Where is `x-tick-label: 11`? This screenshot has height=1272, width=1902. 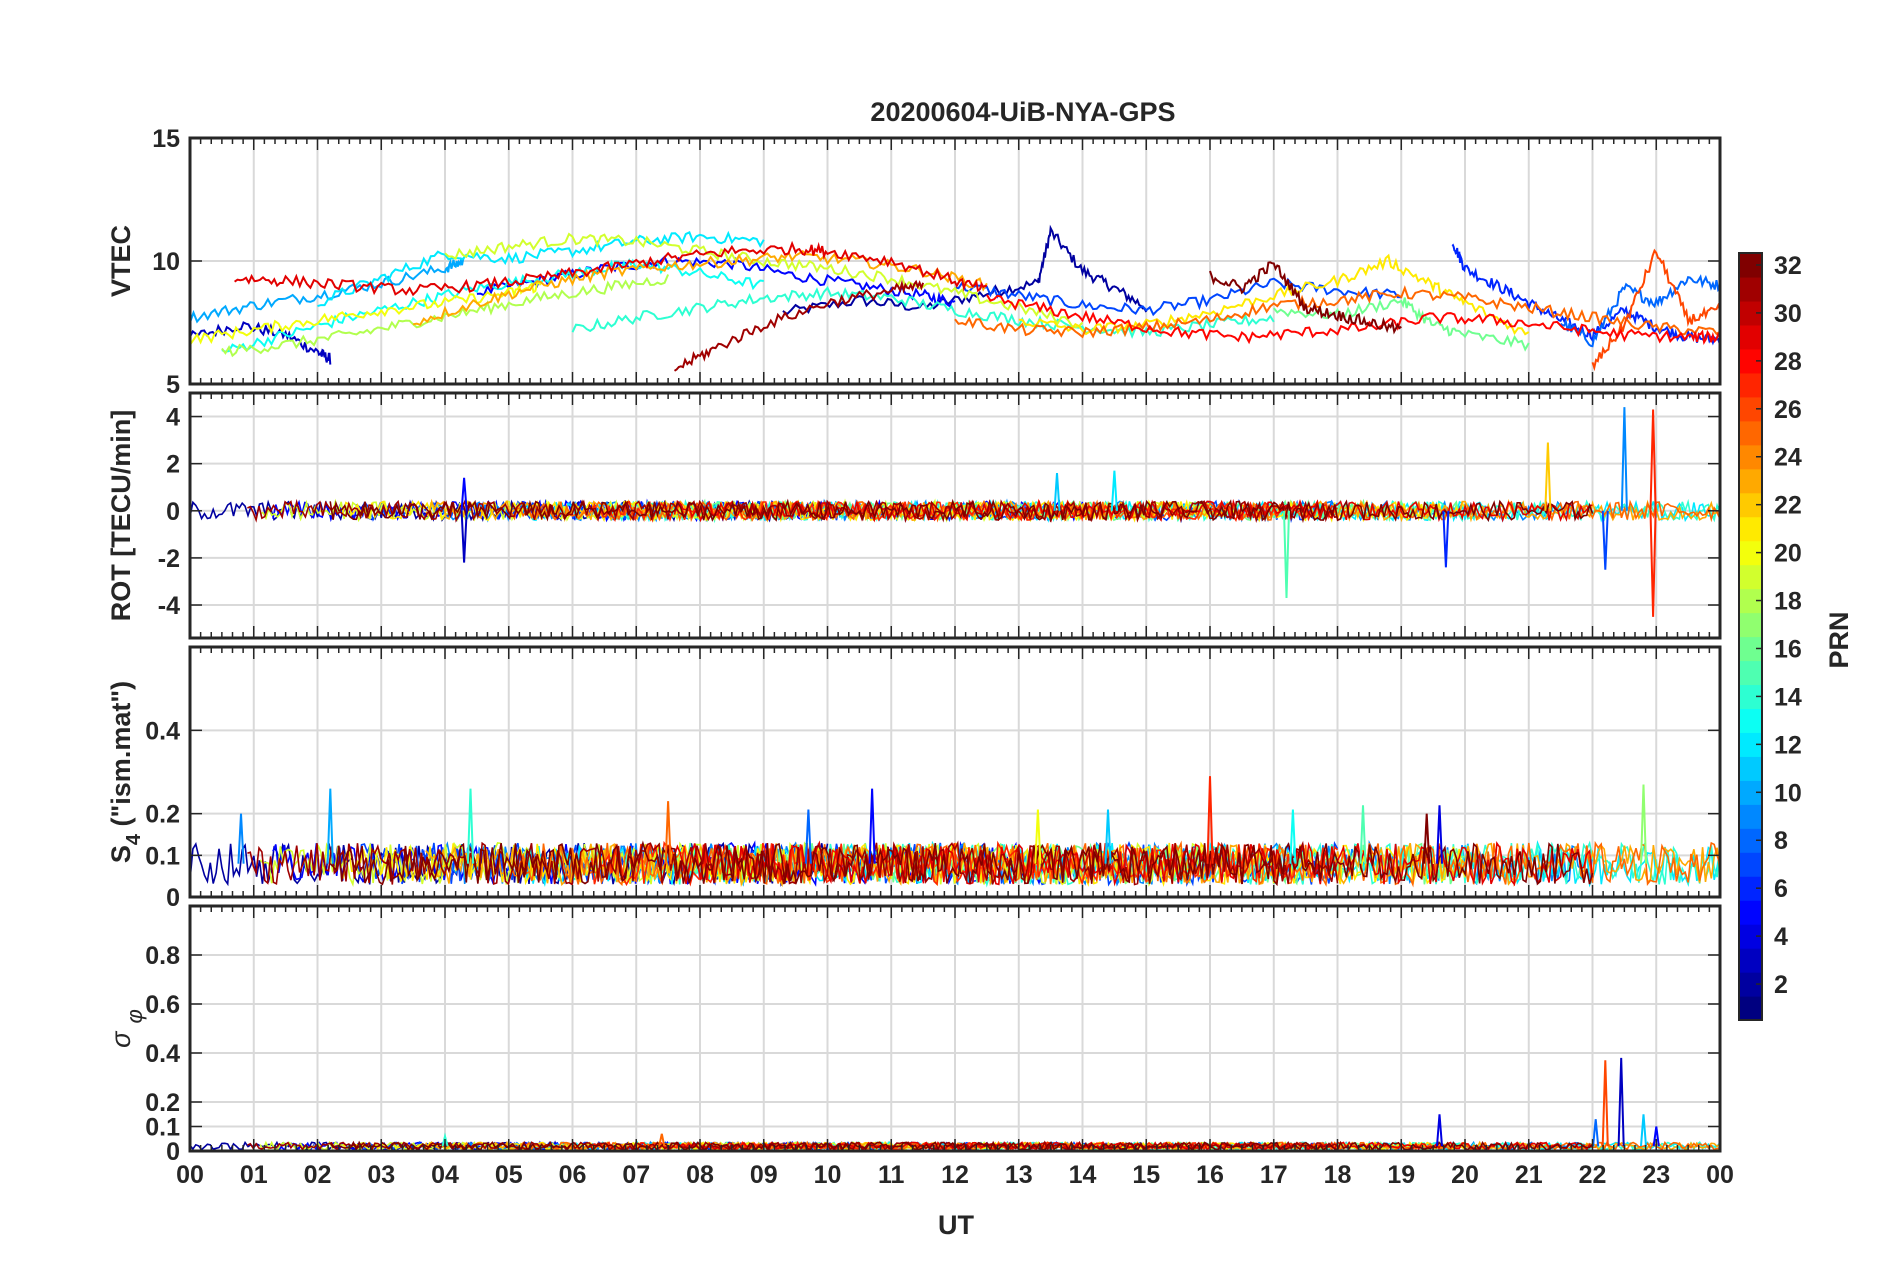 x-tick-label: 11 is located at coordinates (891, 1175).